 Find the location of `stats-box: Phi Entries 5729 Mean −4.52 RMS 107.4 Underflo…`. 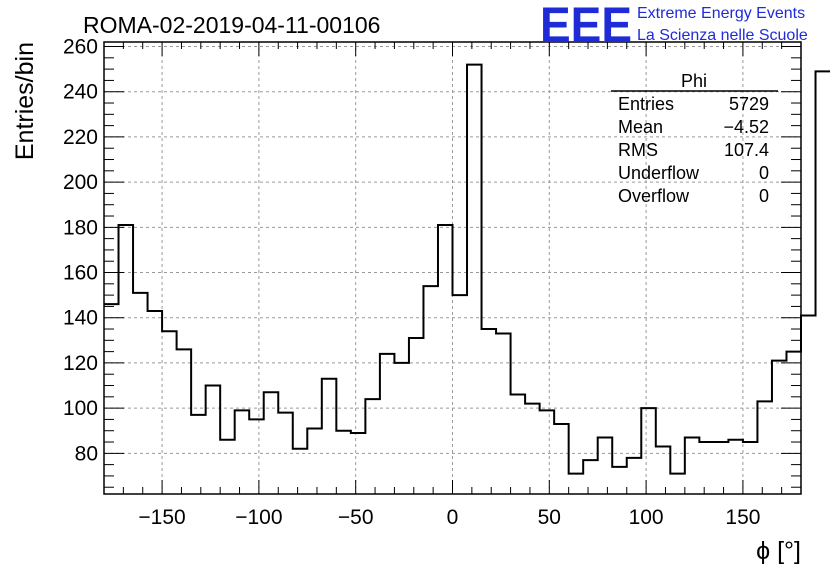

stats-box: Phi Entries 5729 Mean −4.52 RMS 107.4 Underflo… is located at coordinates (694, 138).